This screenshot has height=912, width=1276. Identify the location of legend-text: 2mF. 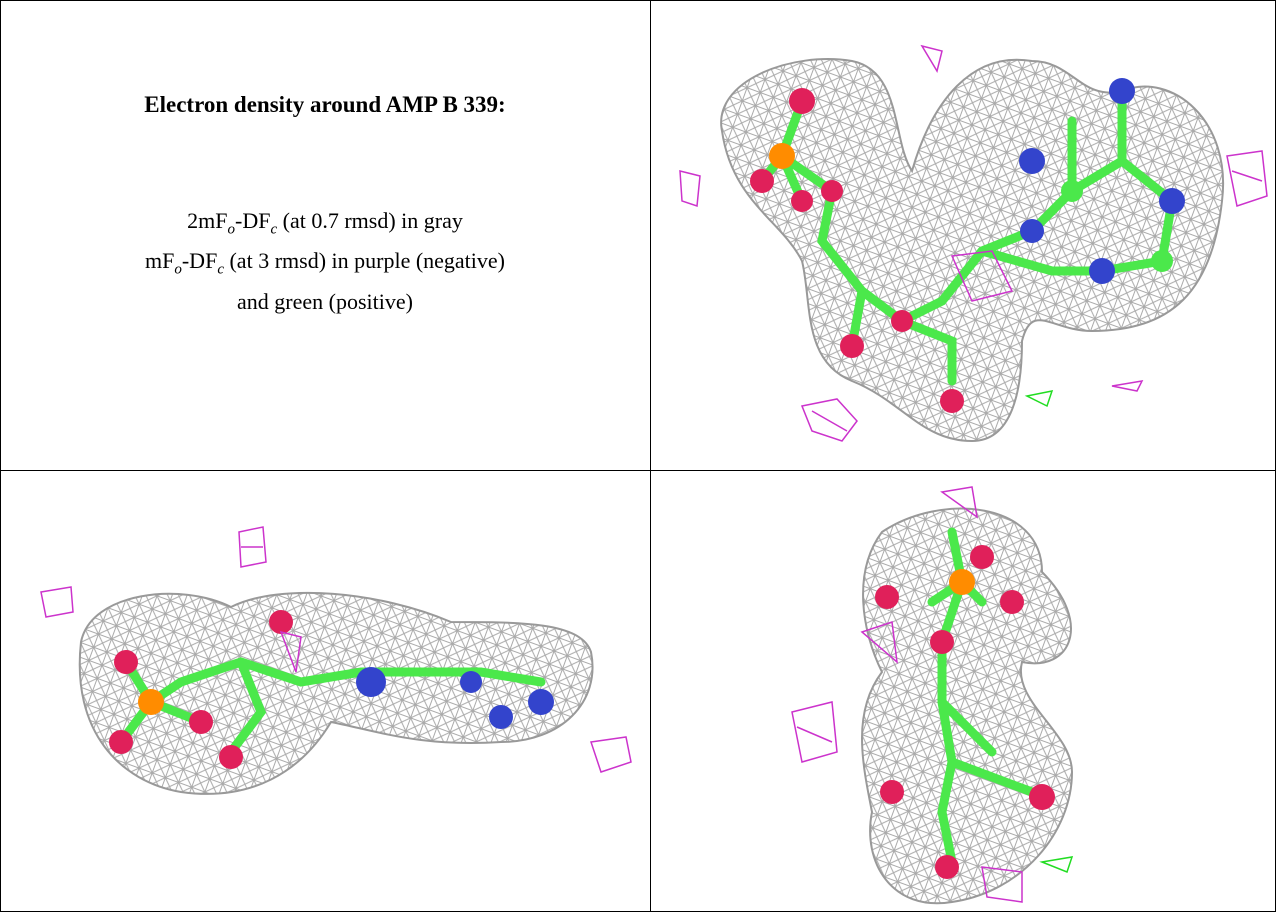
(207, 220).